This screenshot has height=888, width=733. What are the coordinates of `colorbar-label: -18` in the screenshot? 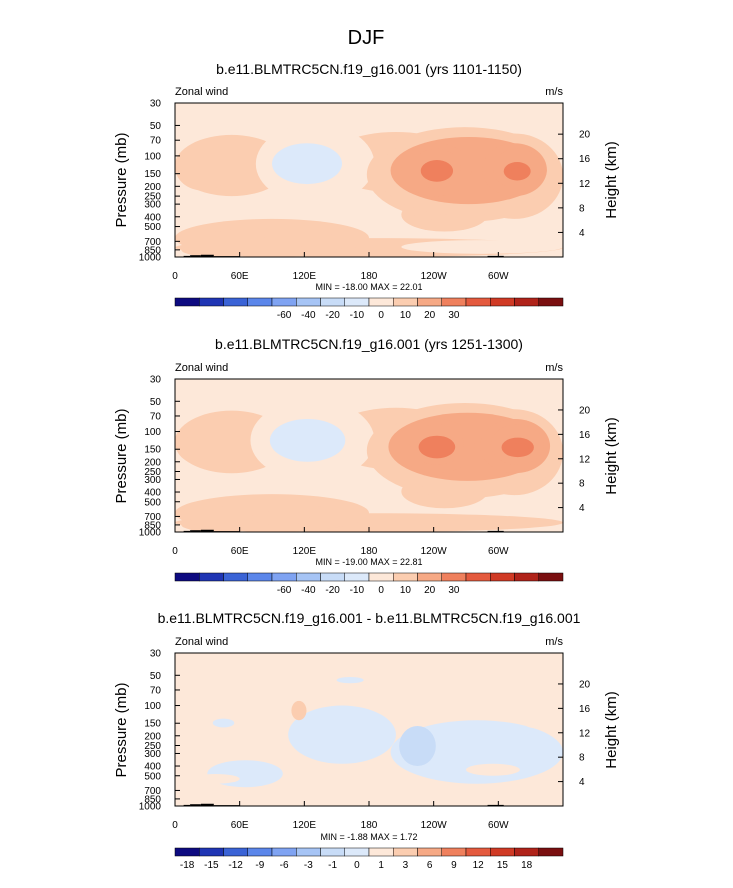 It's located at (187, 865).